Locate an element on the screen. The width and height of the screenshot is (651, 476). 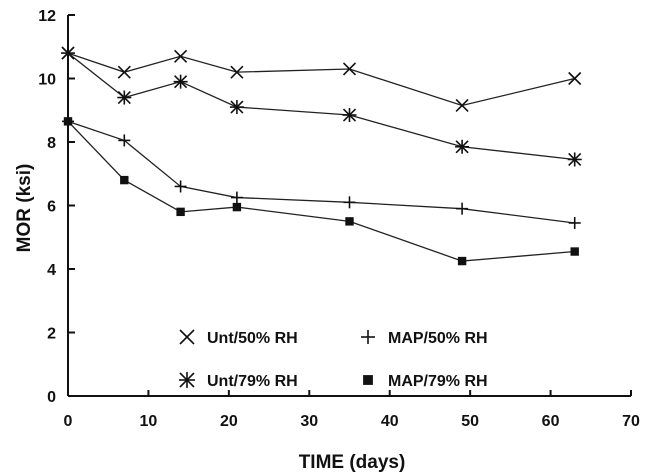
y-tick-label: 12 is located at coordinates (47, 16).